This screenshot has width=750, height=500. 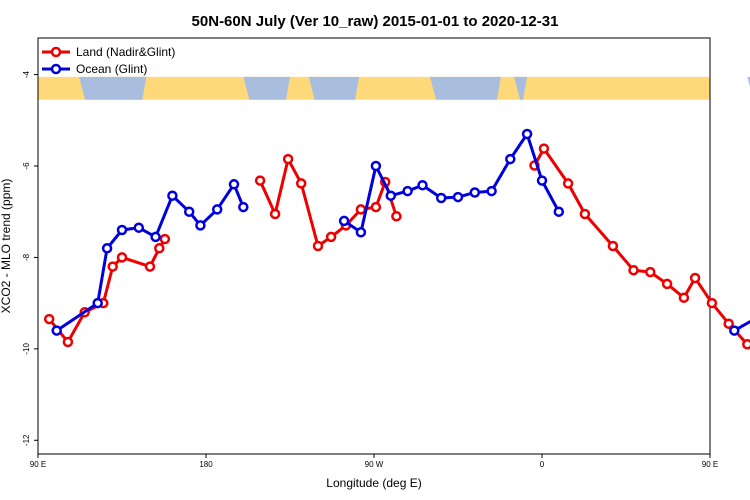 I want to click on legend-item-ocean: Ocean (Glint), so click(x=94, y=69).